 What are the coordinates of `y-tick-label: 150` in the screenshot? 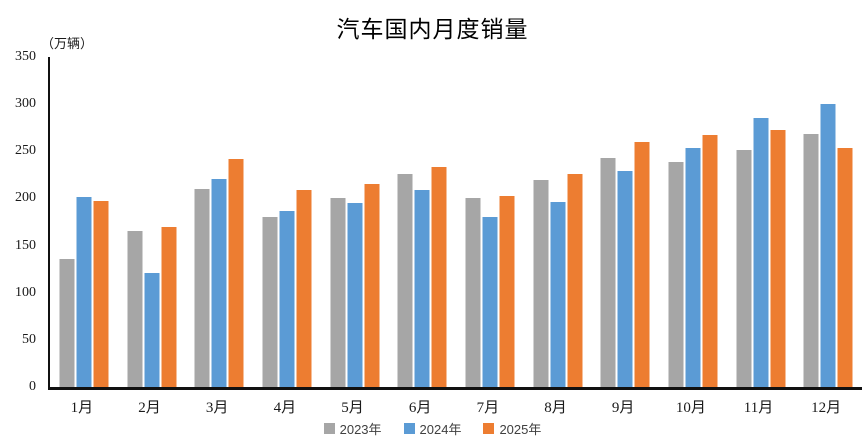 It's located at (25, 245).